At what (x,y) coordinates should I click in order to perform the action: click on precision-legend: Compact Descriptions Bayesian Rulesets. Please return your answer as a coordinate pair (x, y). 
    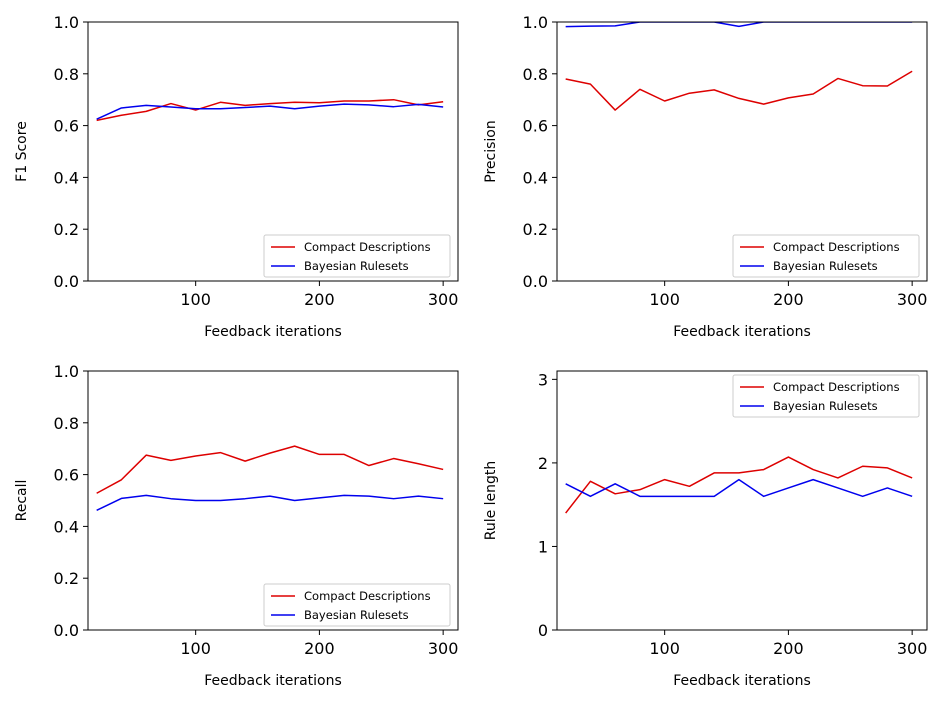
    Looking at the image, I should click on (826, 256).